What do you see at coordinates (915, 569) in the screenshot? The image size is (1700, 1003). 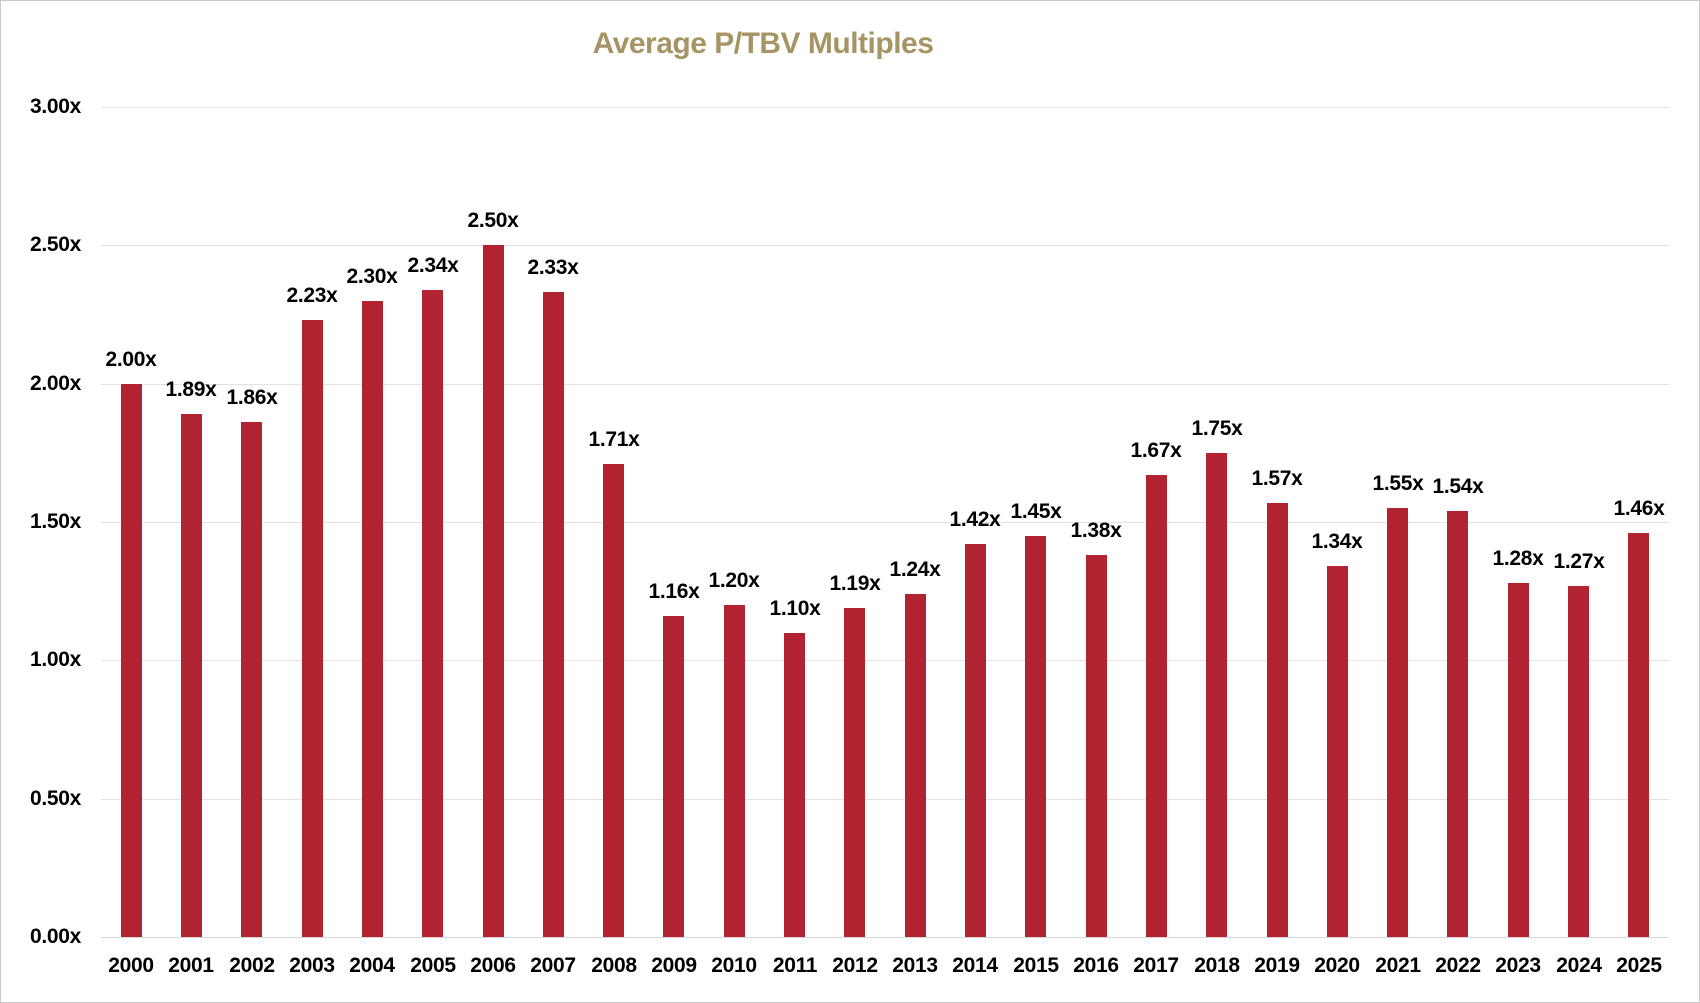 I see `bar-value-label: 1.24x` at bounding box center [915, 569].